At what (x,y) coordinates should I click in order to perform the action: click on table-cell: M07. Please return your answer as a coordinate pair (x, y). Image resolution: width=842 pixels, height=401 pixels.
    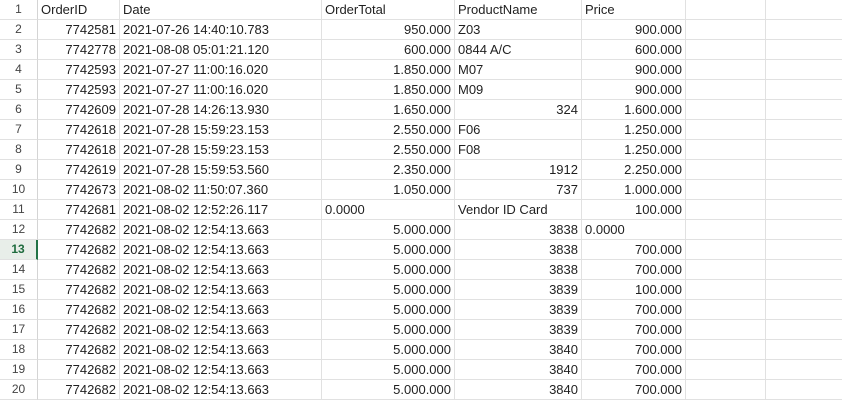
    Looking at the image, I should click on (518, 70).